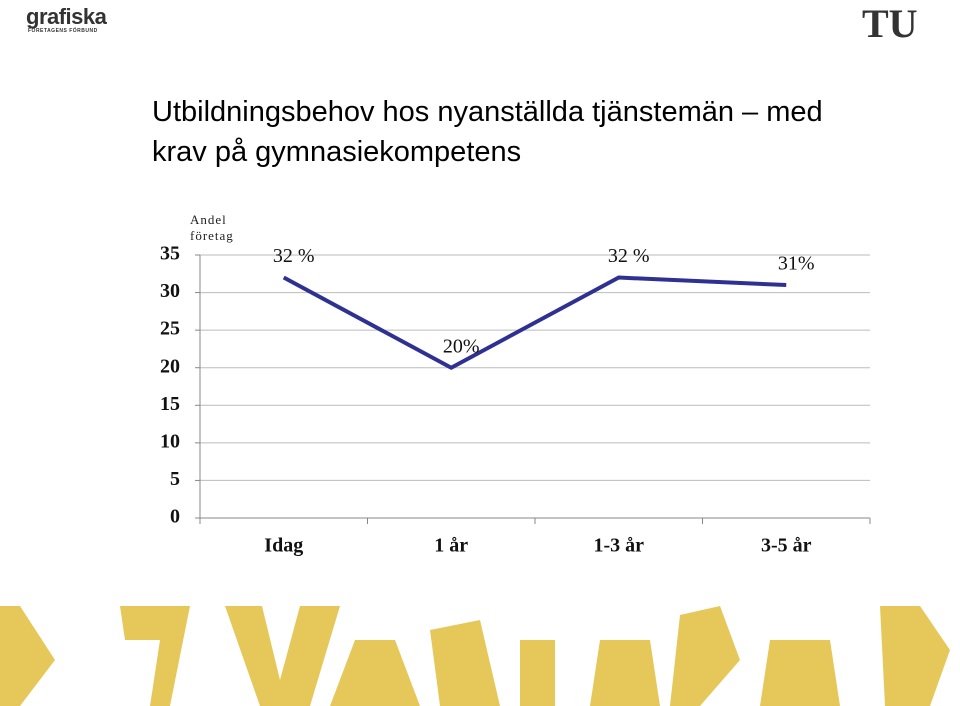 The image size is (960, 706). What do you see at coordinates (170, 329) in the screenshot?
I see `y-tick-label: 25` at bounding box center [170, 329].